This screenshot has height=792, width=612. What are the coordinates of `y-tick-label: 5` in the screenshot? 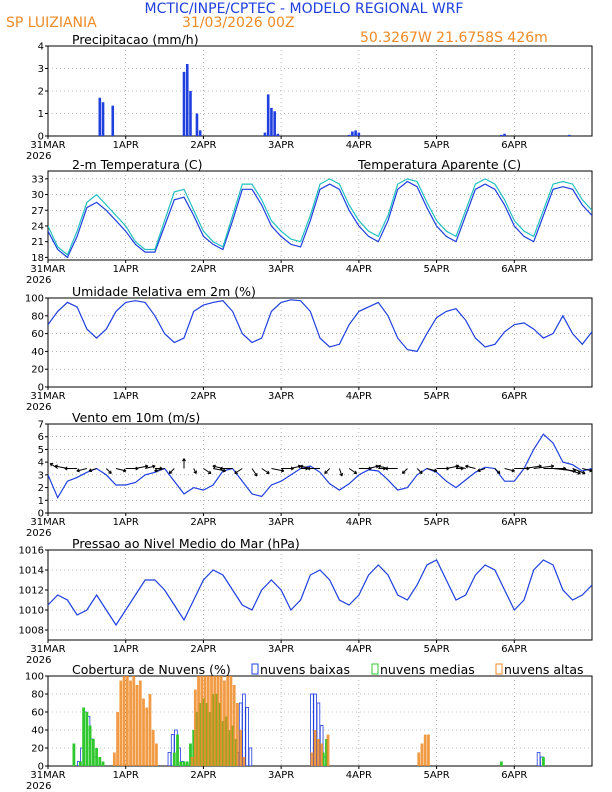 It's located at (41, 450).